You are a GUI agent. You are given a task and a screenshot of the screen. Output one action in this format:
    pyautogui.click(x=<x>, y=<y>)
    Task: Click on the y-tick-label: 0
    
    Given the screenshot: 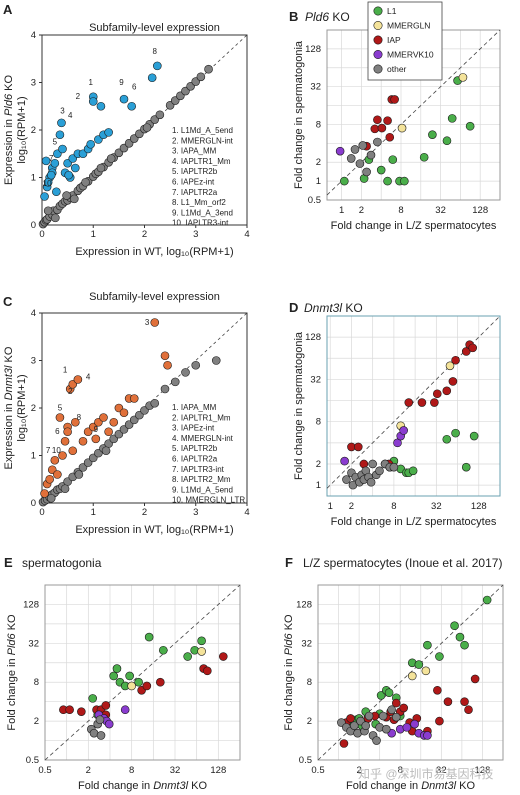 What is the action you would take?
    pyautogui.click(x=33, y=503)
    